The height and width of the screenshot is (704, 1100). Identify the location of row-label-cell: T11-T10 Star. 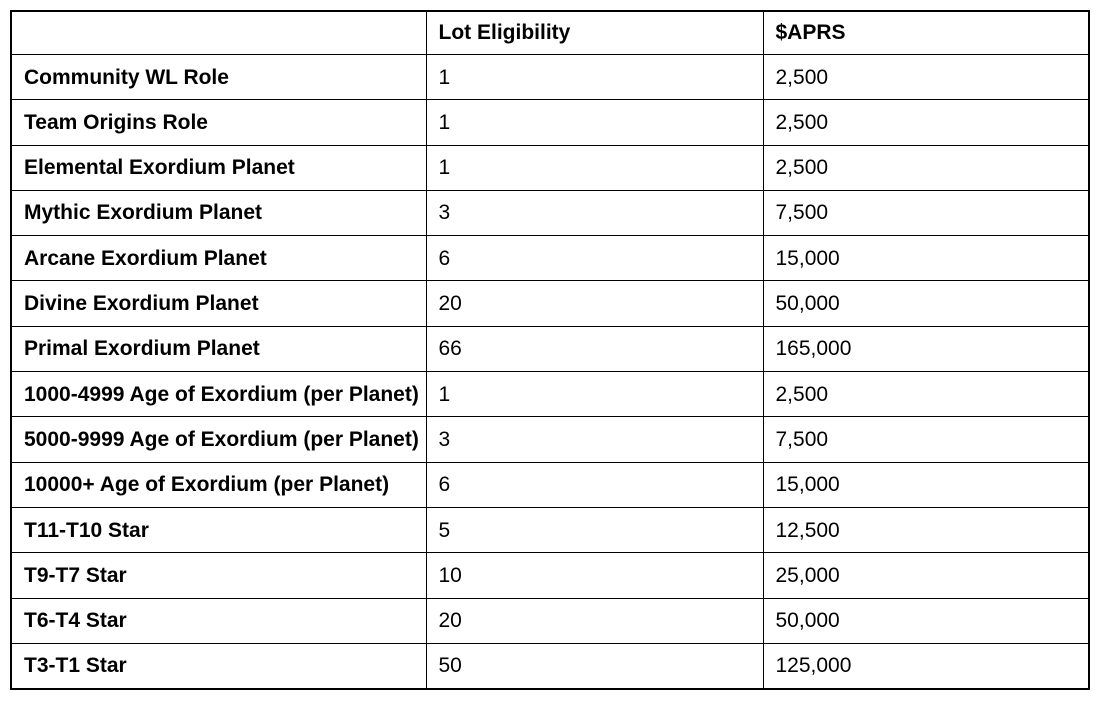
(218, 530).